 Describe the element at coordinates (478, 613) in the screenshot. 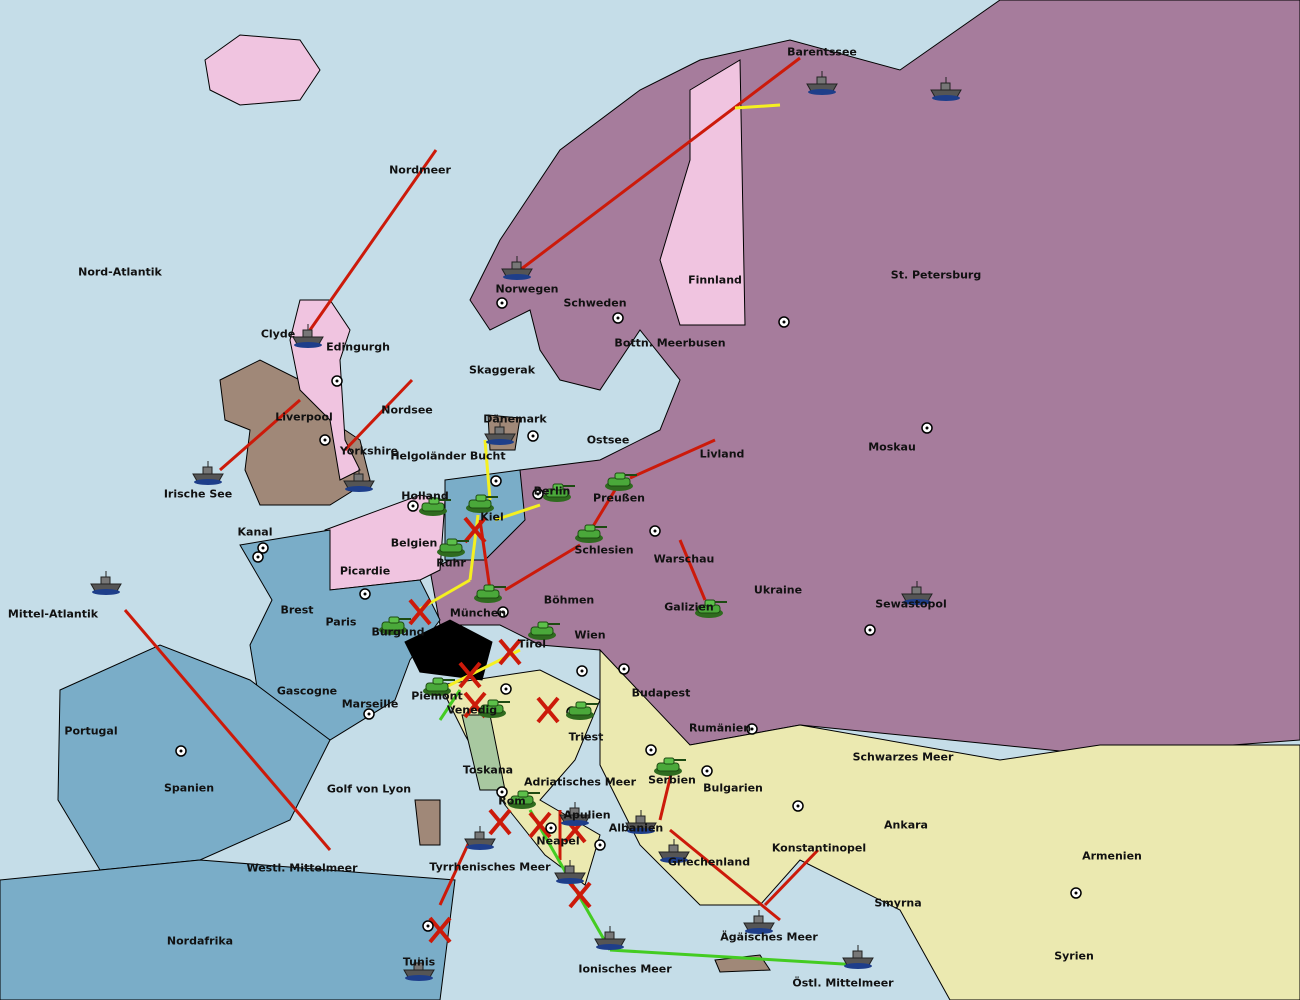

I see `region-label: München` at that location.